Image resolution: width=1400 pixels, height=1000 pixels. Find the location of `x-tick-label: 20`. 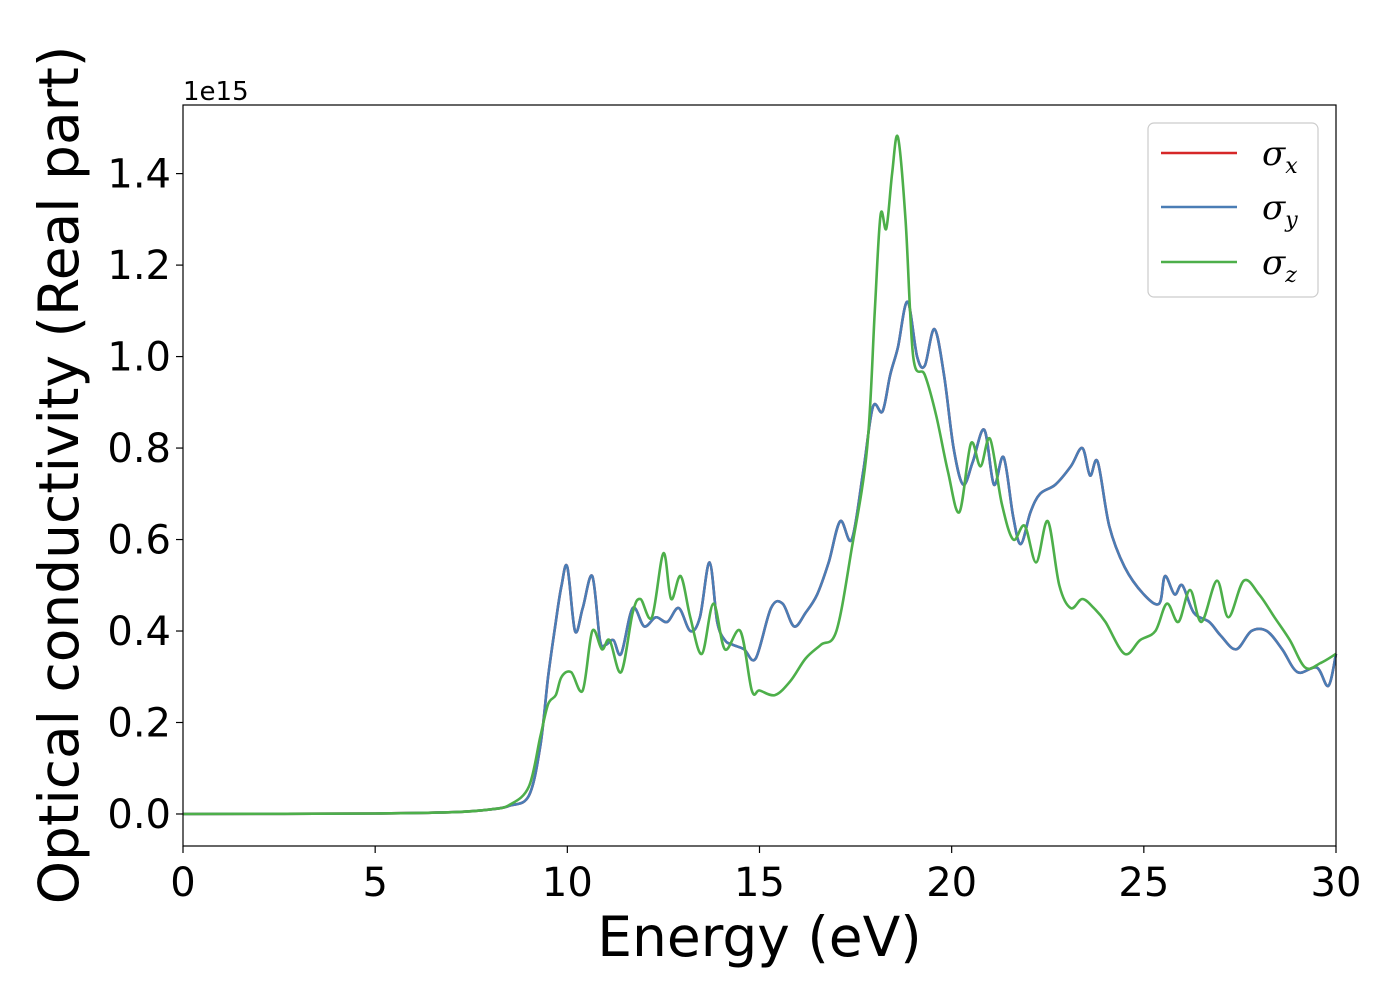

x-tick-label: 20 is located at coordinates (951, 883).